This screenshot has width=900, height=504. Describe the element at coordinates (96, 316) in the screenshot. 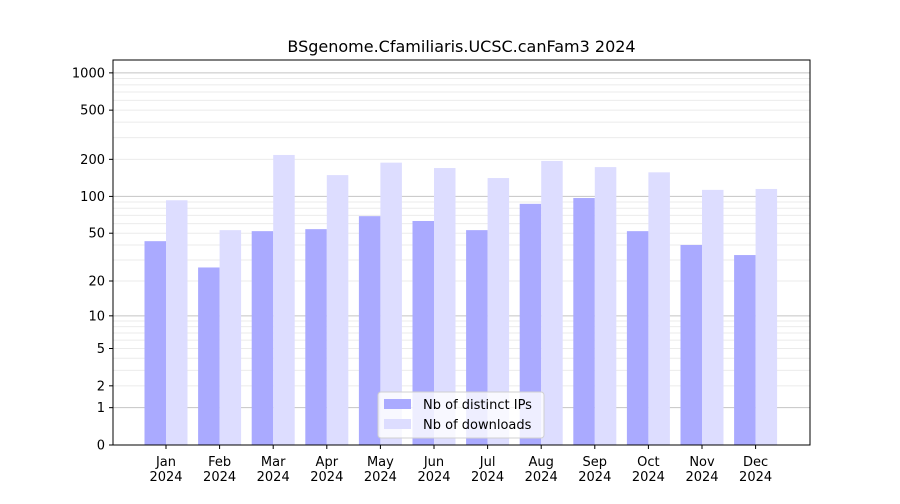

I see `y-tick-label: 10` at that location.